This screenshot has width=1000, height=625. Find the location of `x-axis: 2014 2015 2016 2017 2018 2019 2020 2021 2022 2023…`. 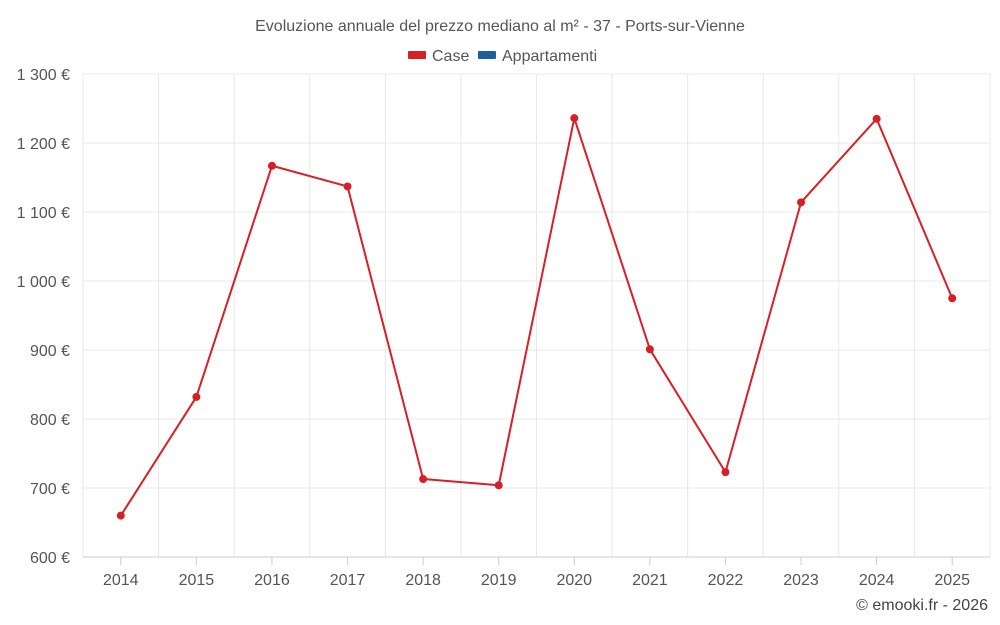

x-axis: 2014 2015 2016 2017 2018 2019 2020 2021 2022 2023… is located at coordinates (536, 572).